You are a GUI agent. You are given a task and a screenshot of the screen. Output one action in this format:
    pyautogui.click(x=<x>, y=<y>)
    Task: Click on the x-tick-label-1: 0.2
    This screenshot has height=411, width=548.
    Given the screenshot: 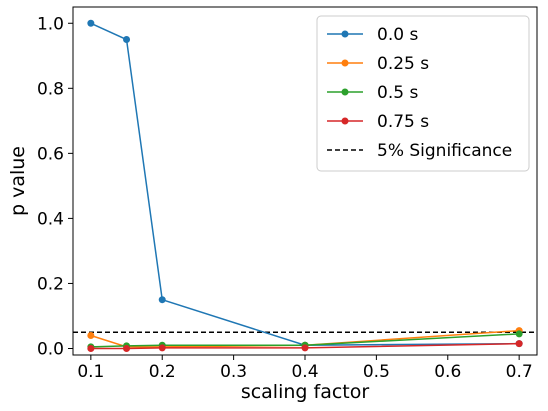 What is the action you would take?
    pyautogui.click(x=162, y=372)
    